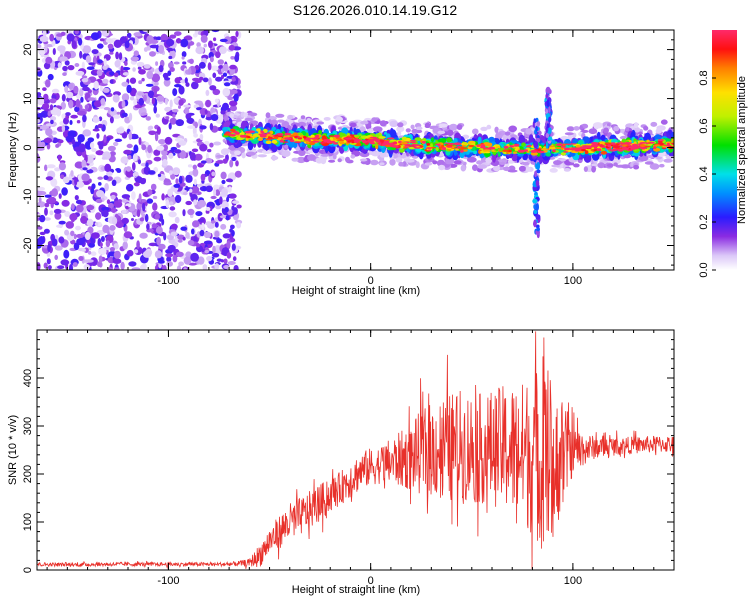 This screenshot has height=600, width=750. Describe the element at coordinates (28, 147) in the screenshot. I see `y-tick-label: 0` at that location.